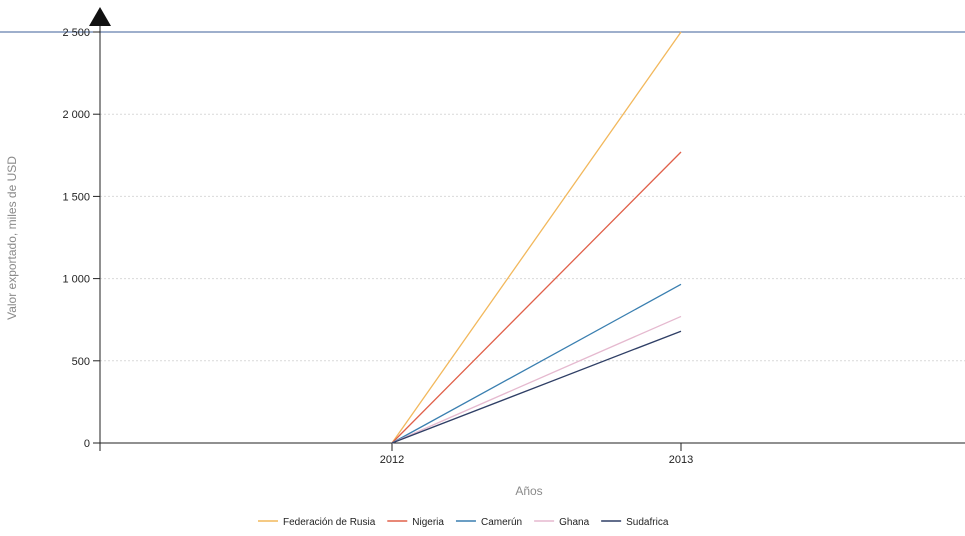 This screenshot has width=965, height=536. Describe the element at coordinates (329, 522) in the screenshot. I see `legend-label: Federación de Rusia` at that location.